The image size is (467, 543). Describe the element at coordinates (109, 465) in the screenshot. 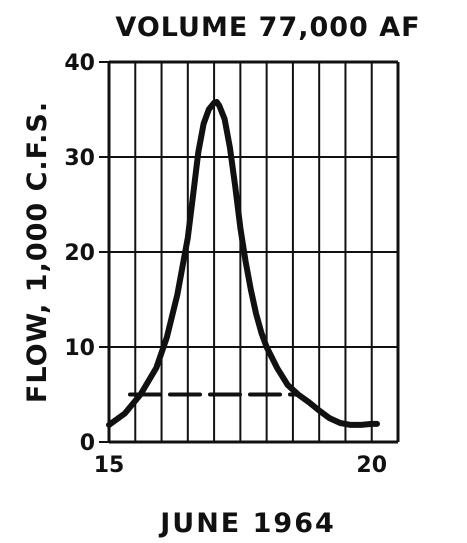

I see `x-tick-label: 15` at that location.